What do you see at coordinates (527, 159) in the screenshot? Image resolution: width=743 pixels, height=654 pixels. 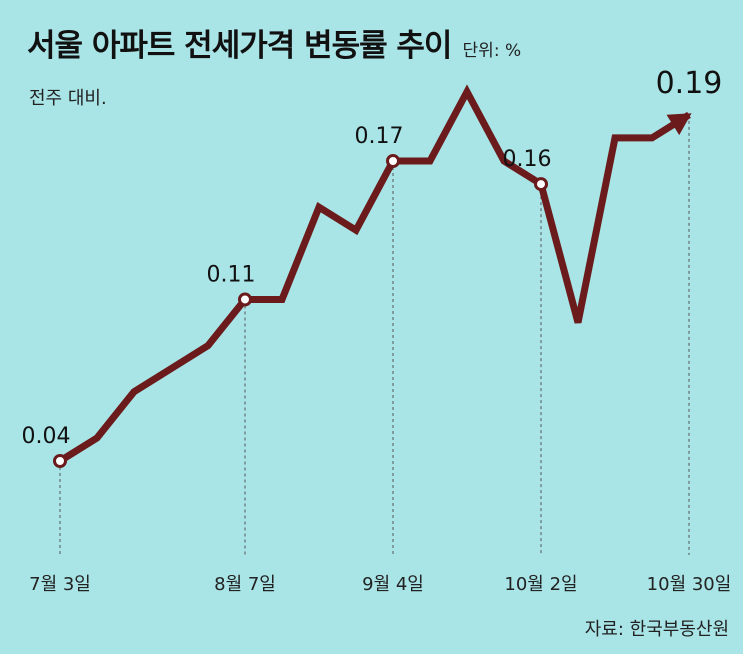 I see `data-label: 0.16` at bounding box center [527, 159].